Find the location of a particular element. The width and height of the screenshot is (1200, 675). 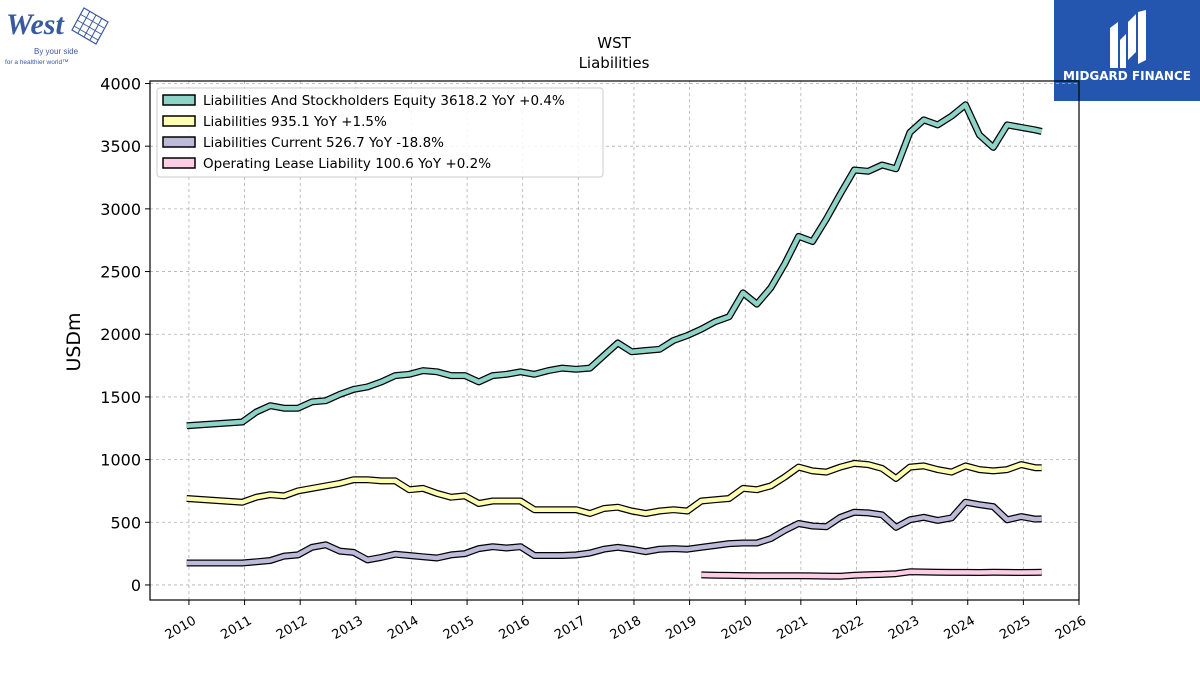

x-tick-label: 2017 is located at coordinates (570, 628).